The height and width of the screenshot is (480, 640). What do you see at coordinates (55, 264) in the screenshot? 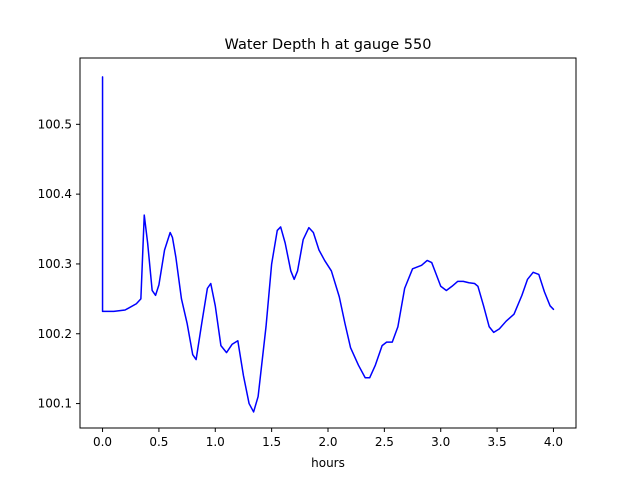
I see `y-tick-label: 100.3` at bounding box center [55, 264].